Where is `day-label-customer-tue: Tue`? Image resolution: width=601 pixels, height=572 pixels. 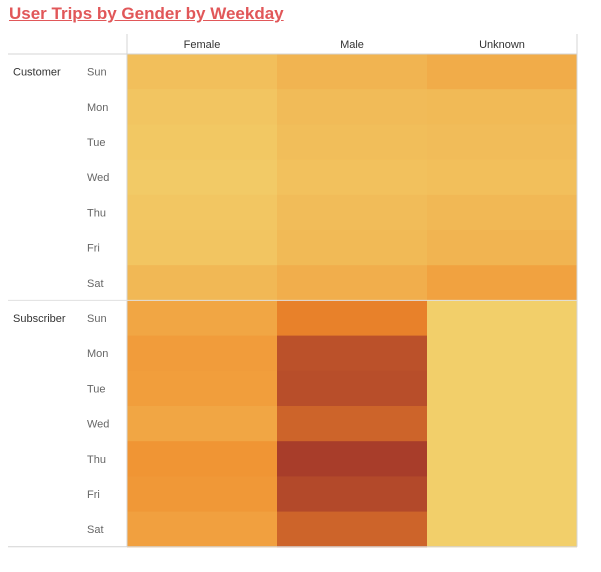
day-label-customer-tue: Tue is located at coordinates (96, 143).